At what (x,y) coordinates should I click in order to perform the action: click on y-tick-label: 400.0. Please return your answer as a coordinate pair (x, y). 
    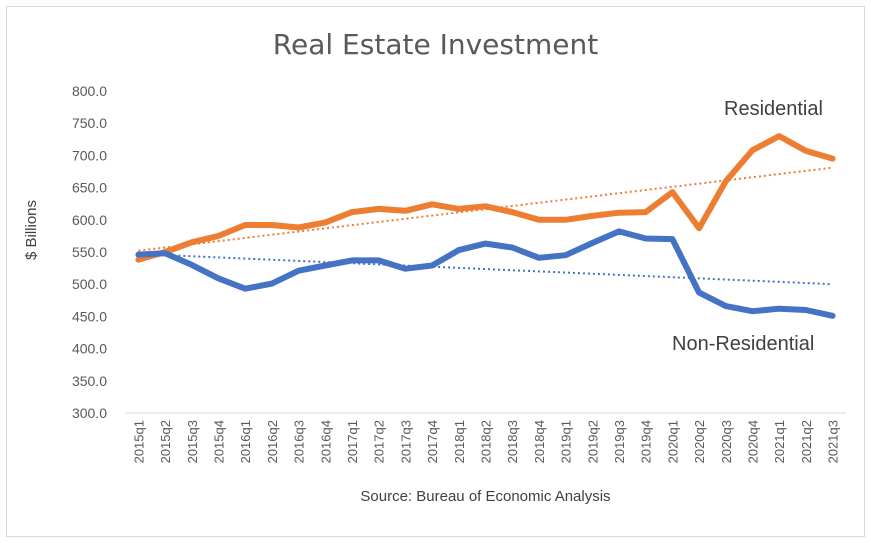
    Looking at the image, I should click on (89, 349).